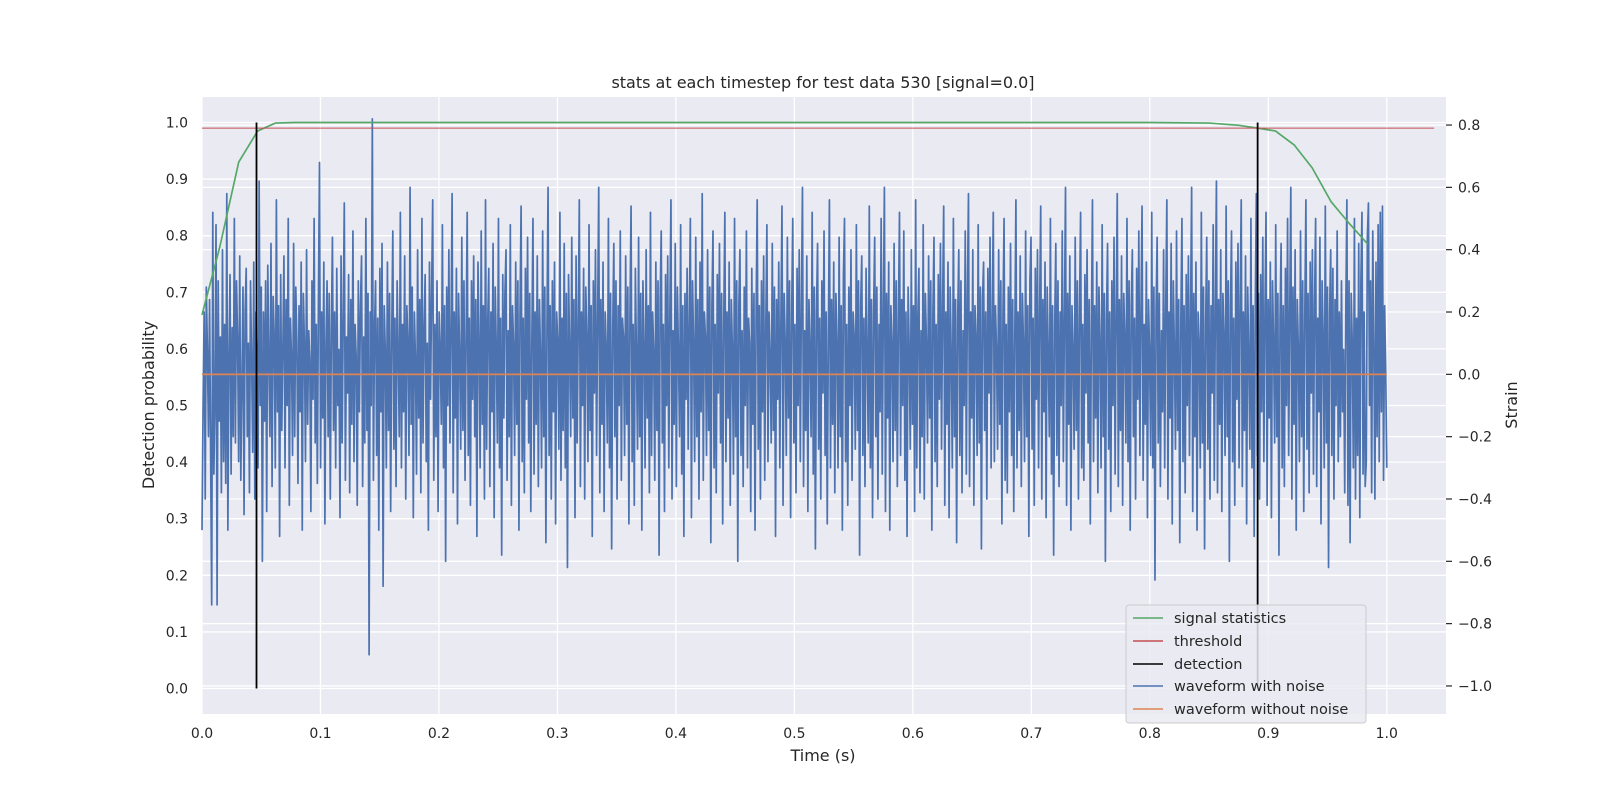 This screenshot has height=800, width=1600. Describe the element at coordinates (1150, 734) in the screenshot. I see `x-tick-label: 0.8` at that location.